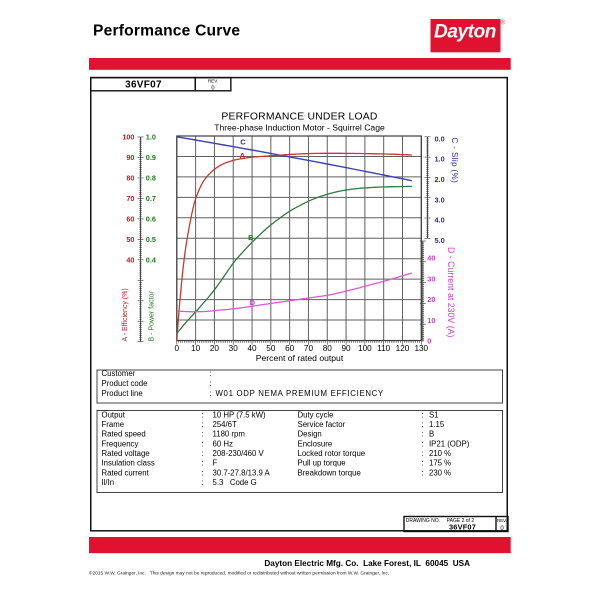  I want to click on svg-text: S1, so click(434, 414).